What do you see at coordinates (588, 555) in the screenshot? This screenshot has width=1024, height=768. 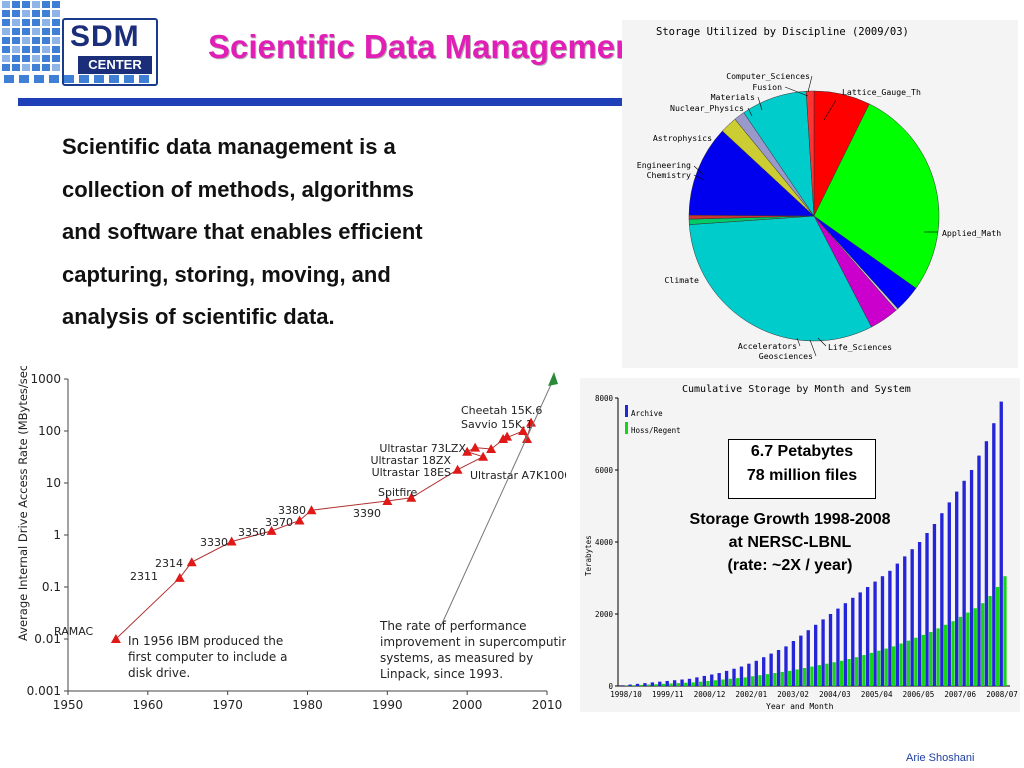 I see `storage-chart-y-axis-label: Terabytes` at bounding box center [588, 555].